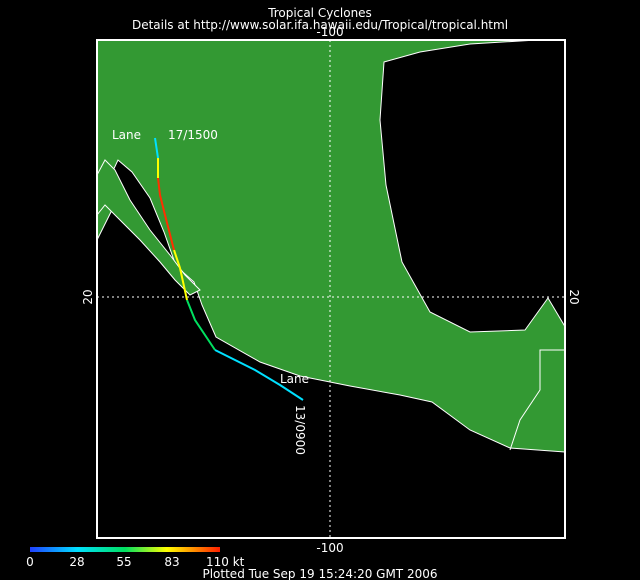 The width and height of the screenshot is (640, 580). I want to click on storm-track, so click(229, 269).